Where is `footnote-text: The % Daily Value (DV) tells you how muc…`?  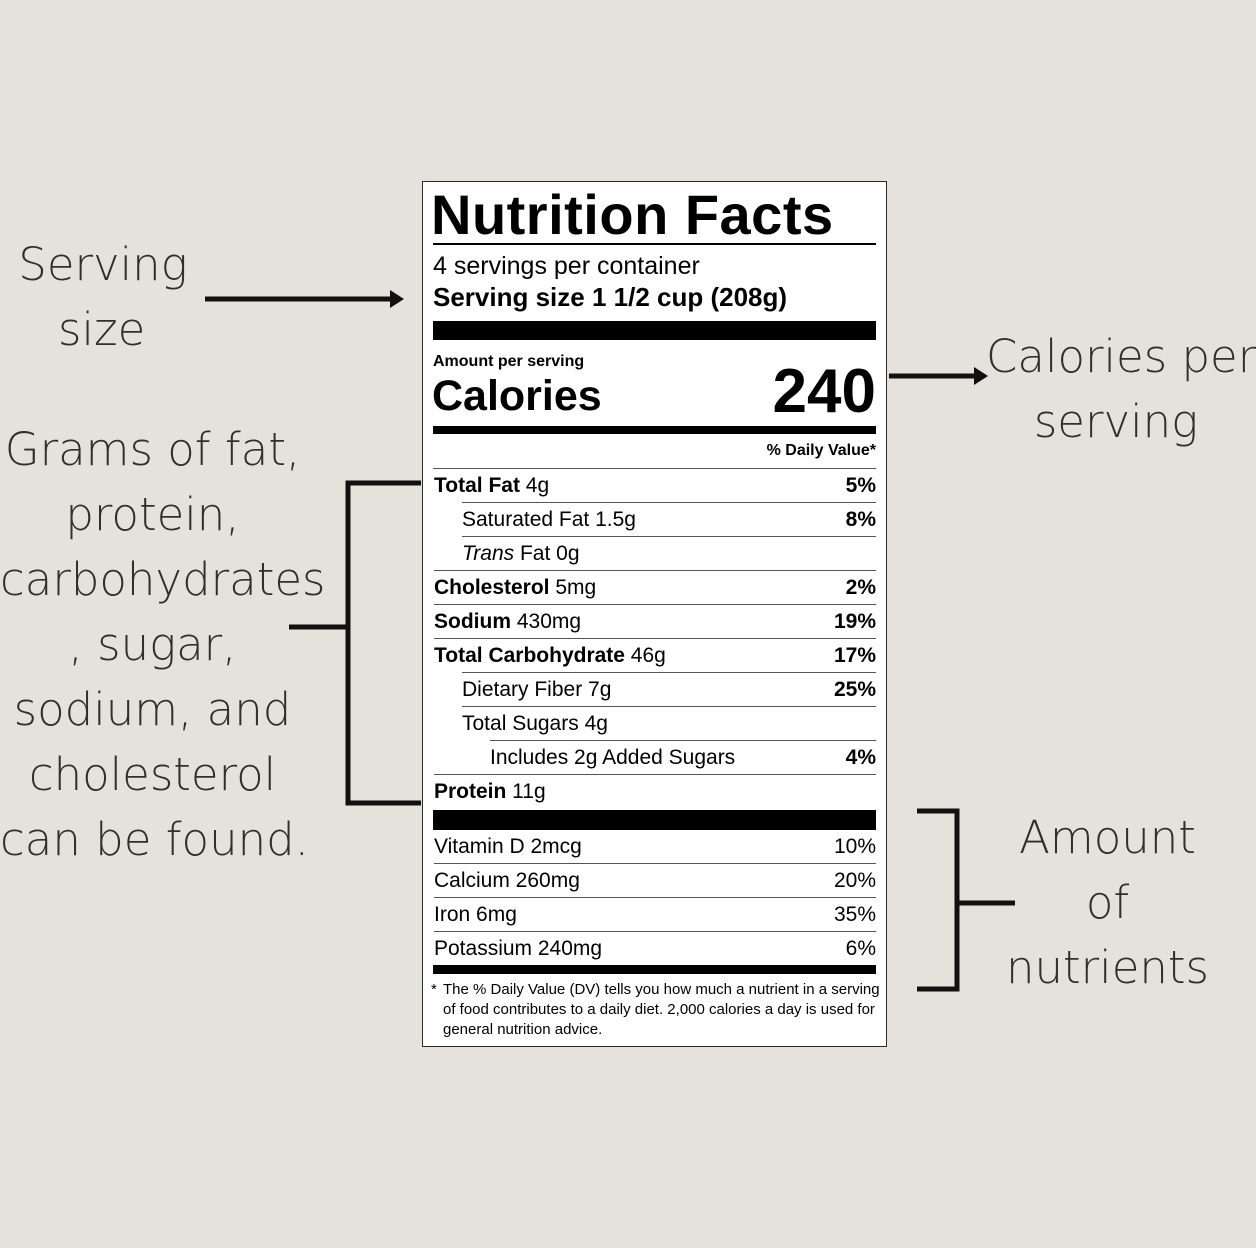 footnote-text: The % Daily Value (DV) tells you how muc… is located at coordinates (661, 1009).